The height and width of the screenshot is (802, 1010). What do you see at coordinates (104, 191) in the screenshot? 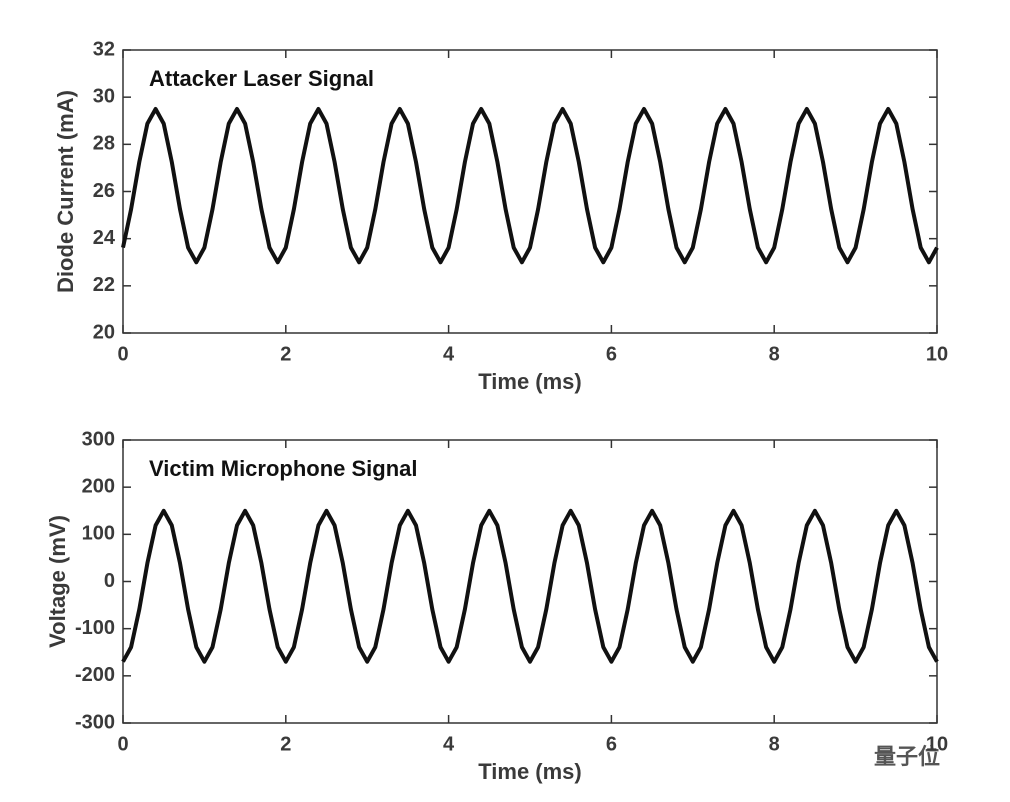
I see `y-tick-label: 26` at bounding box center [104, 191].